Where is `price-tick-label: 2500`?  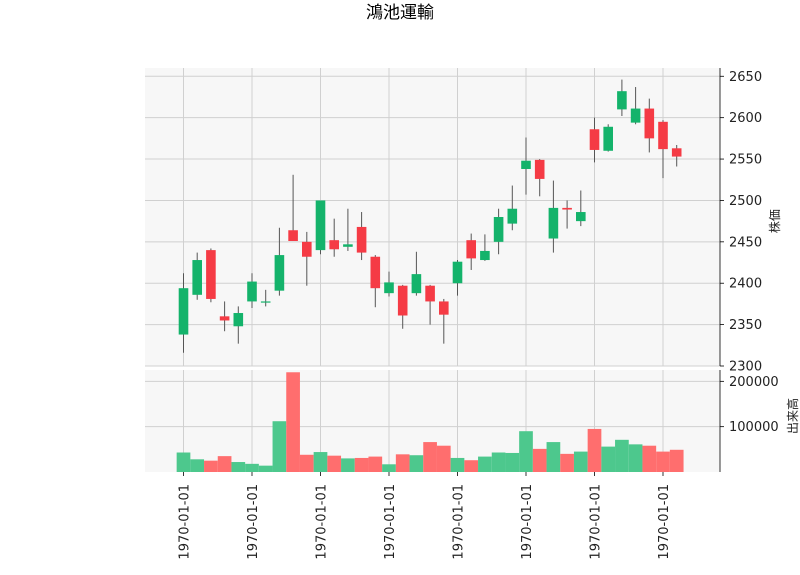 price-tick-label: 2500 is located at coordinates (745, 201).